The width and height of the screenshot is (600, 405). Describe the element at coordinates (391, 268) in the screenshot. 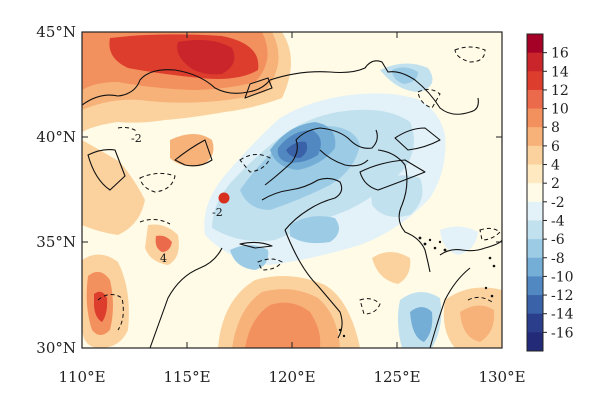

I see `warm-east-patch` at that location.